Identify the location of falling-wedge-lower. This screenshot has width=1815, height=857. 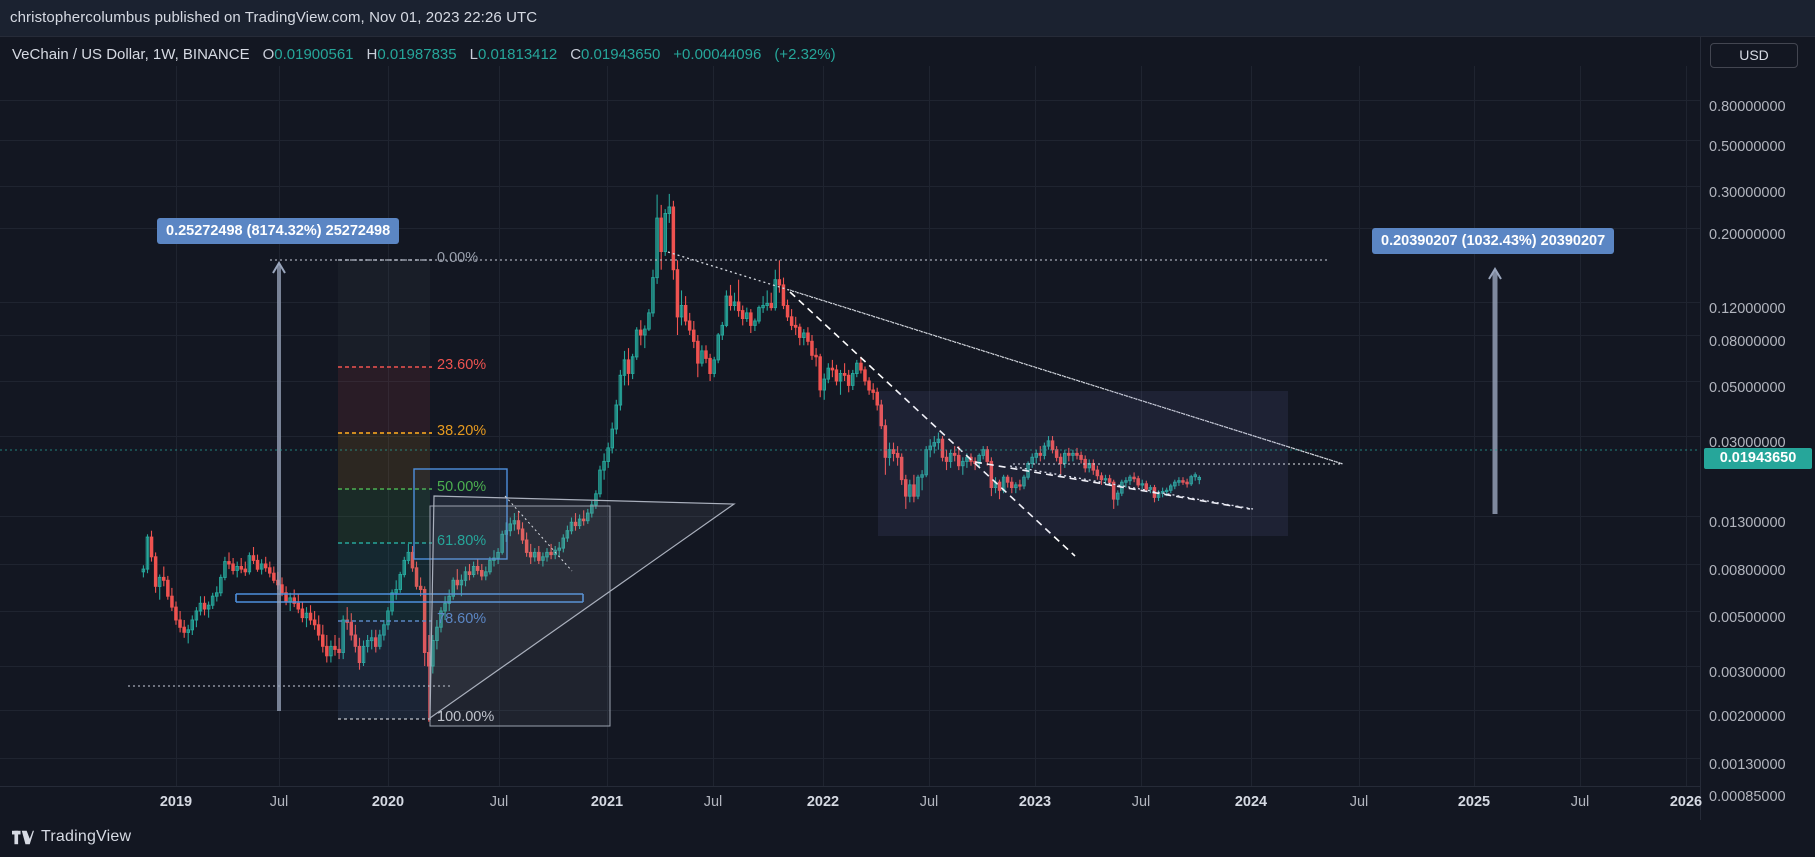
(1112, 485).